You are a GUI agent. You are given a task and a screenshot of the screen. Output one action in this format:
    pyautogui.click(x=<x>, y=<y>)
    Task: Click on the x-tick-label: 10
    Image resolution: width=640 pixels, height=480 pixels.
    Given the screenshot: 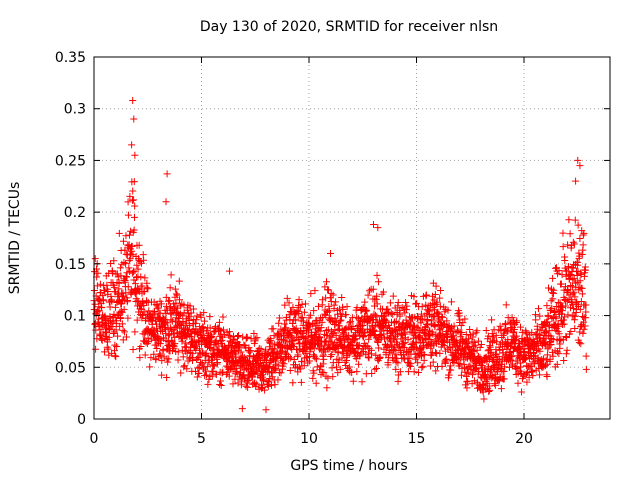 What is the action you would take?
    pyautogui.click(x=309, y=439)
    